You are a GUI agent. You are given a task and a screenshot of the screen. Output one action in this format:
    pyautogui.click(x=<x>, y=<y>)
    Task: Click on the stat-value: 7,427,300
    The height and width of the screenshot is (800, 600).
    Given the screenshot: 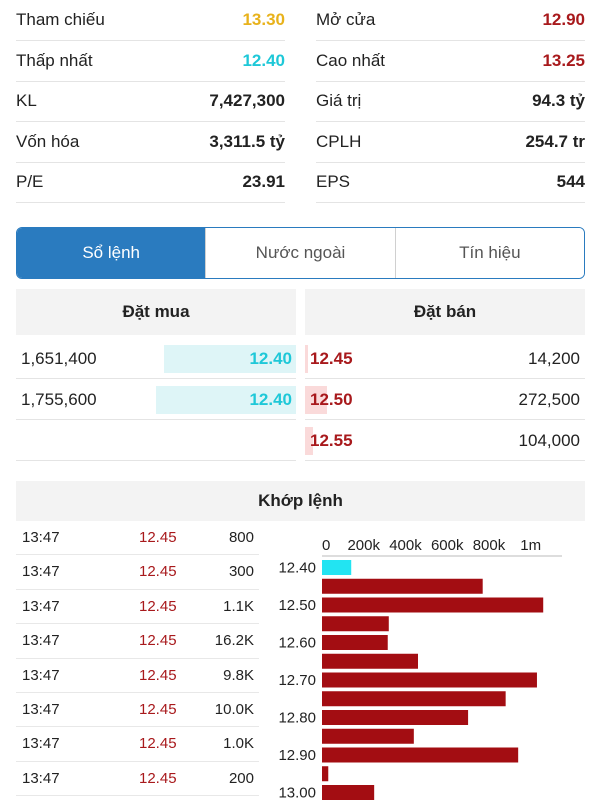 What is the action you would take?
    pyautogui.click(x=247, y=101)
    